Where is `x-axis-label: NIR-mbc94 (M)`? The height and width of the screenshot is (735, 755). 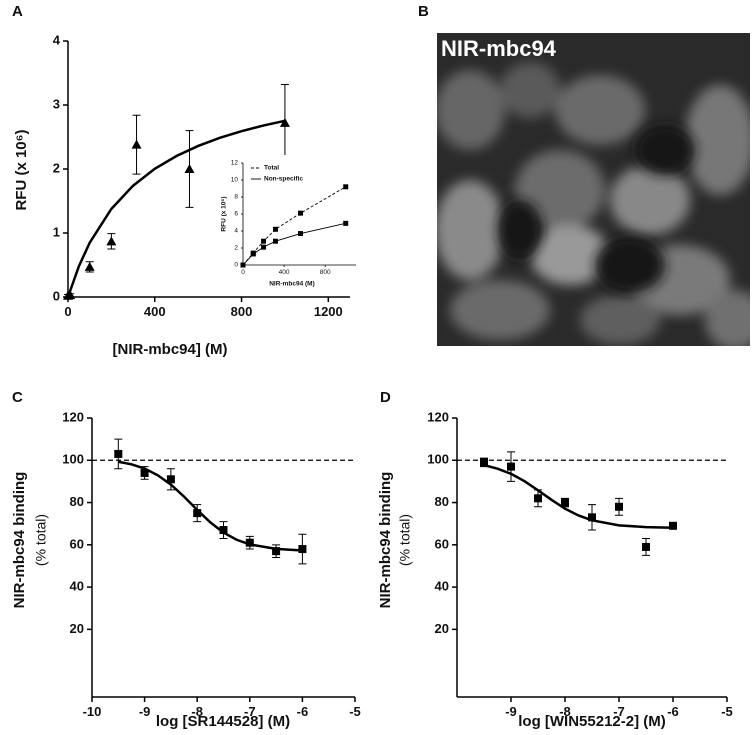
x-axis-label: NIR-mbc94 (M) is located at coordinates (292, 284).